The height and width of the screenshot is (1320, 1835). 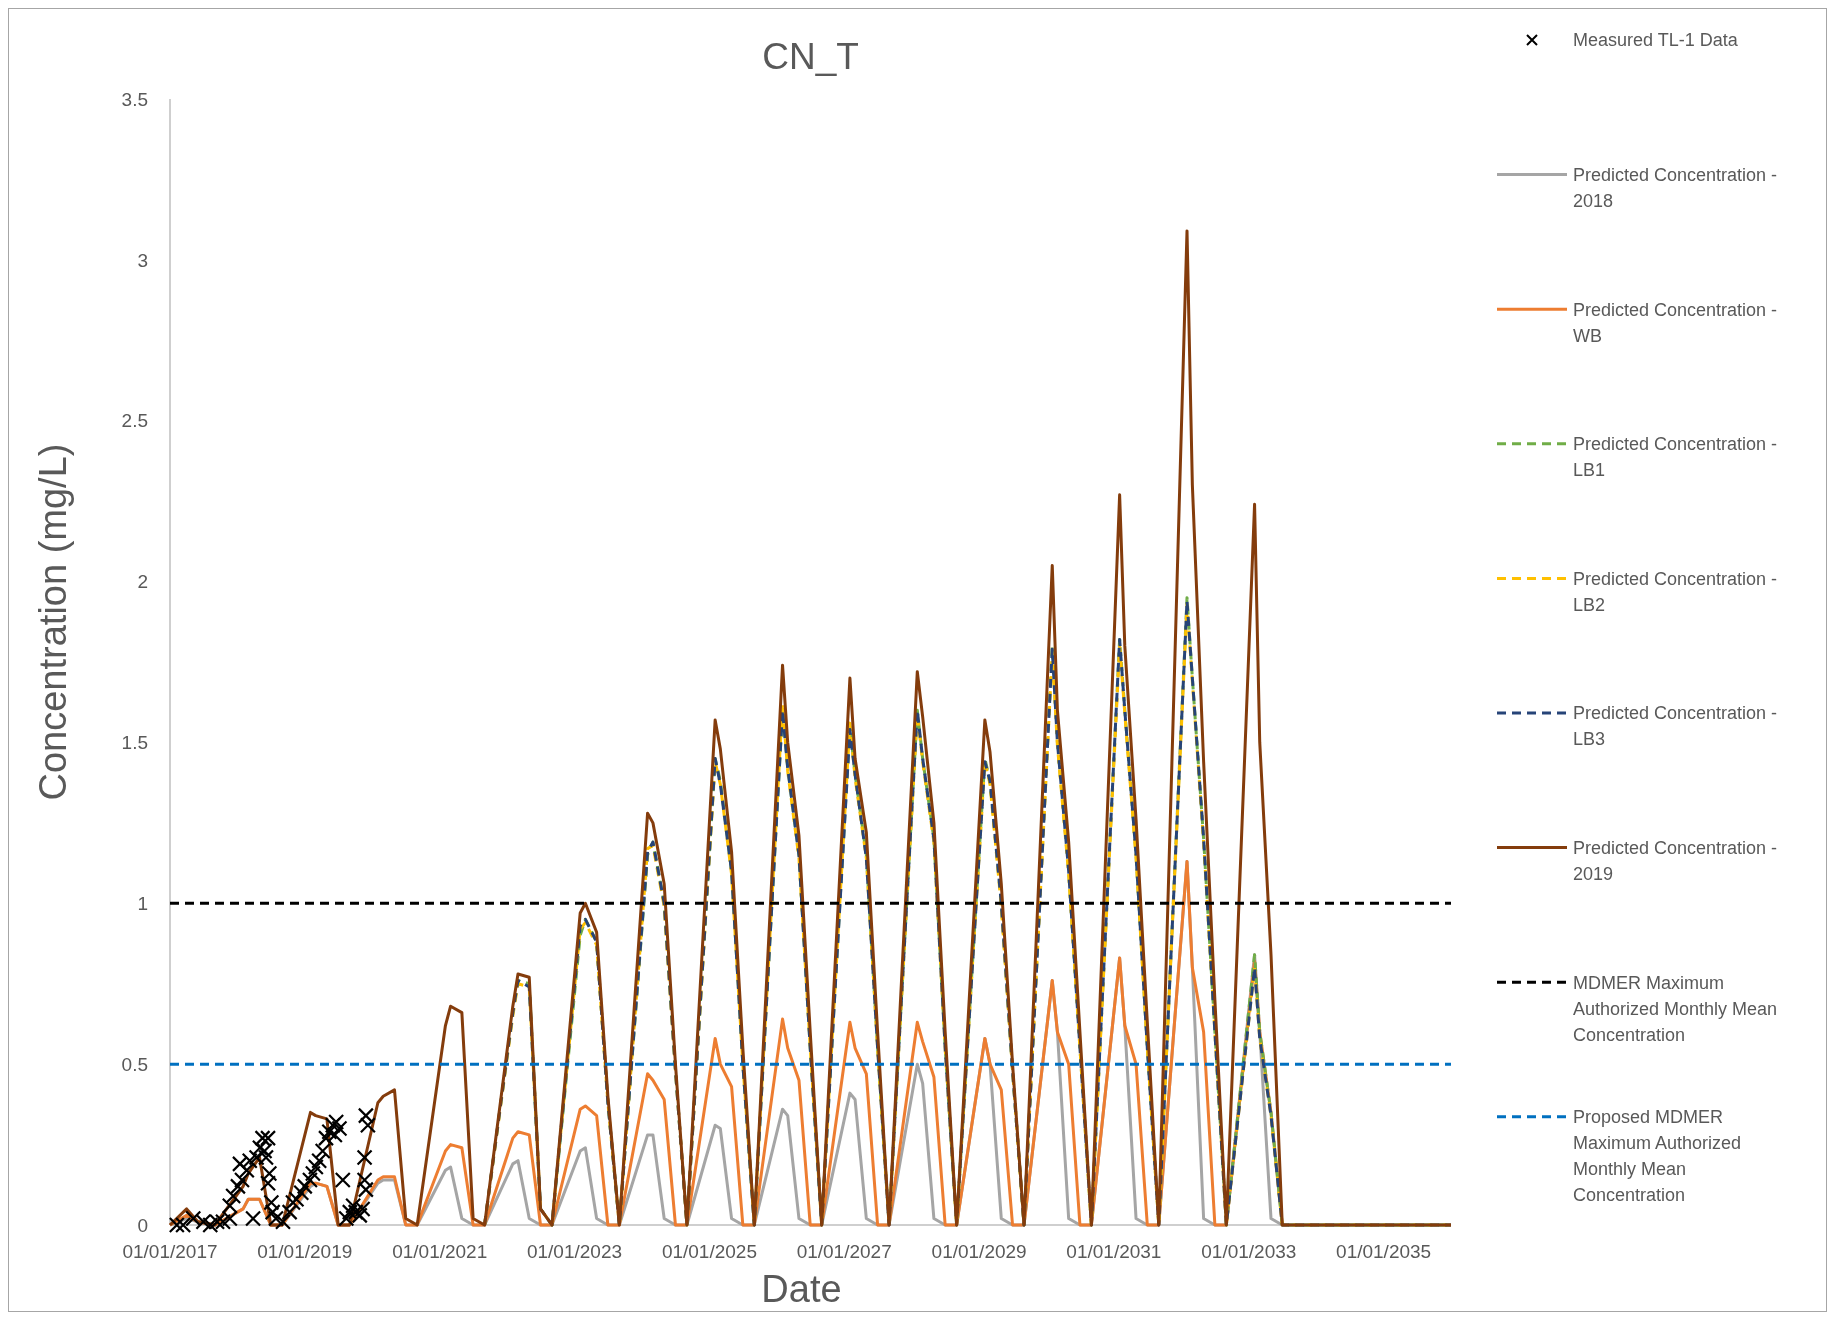 I want to click on y-axis-title: Concentration (mg/L), so click(x=53, y=622).